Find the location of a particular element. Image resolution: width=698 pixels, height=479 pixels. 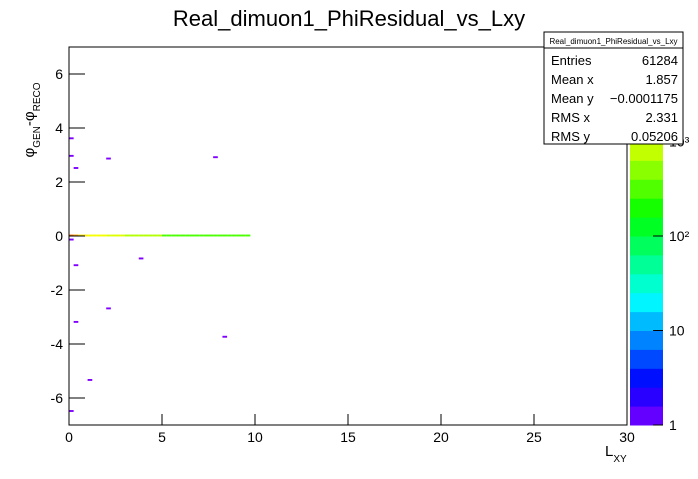

x-tick-label: 20 is located at coordinates (441, 437).